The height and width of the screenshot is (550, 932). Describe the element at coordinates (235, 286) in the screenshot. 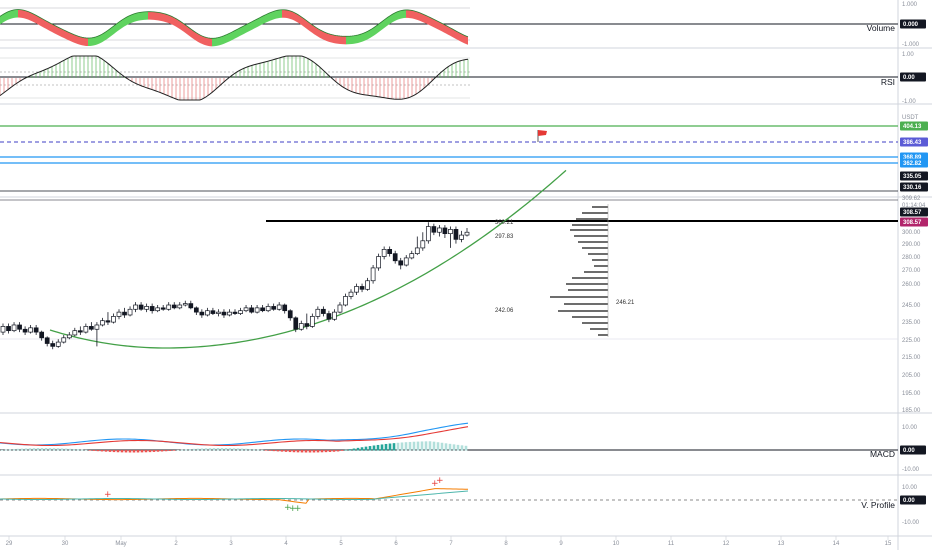

I see `candlesticks` at that location.